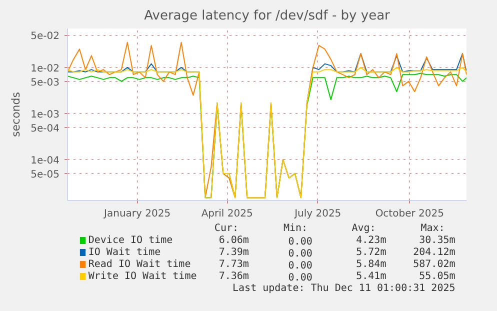 This screenshot has width=497, height=311. I want to click on y-tick-label: 1e-02, so click(45, 68).